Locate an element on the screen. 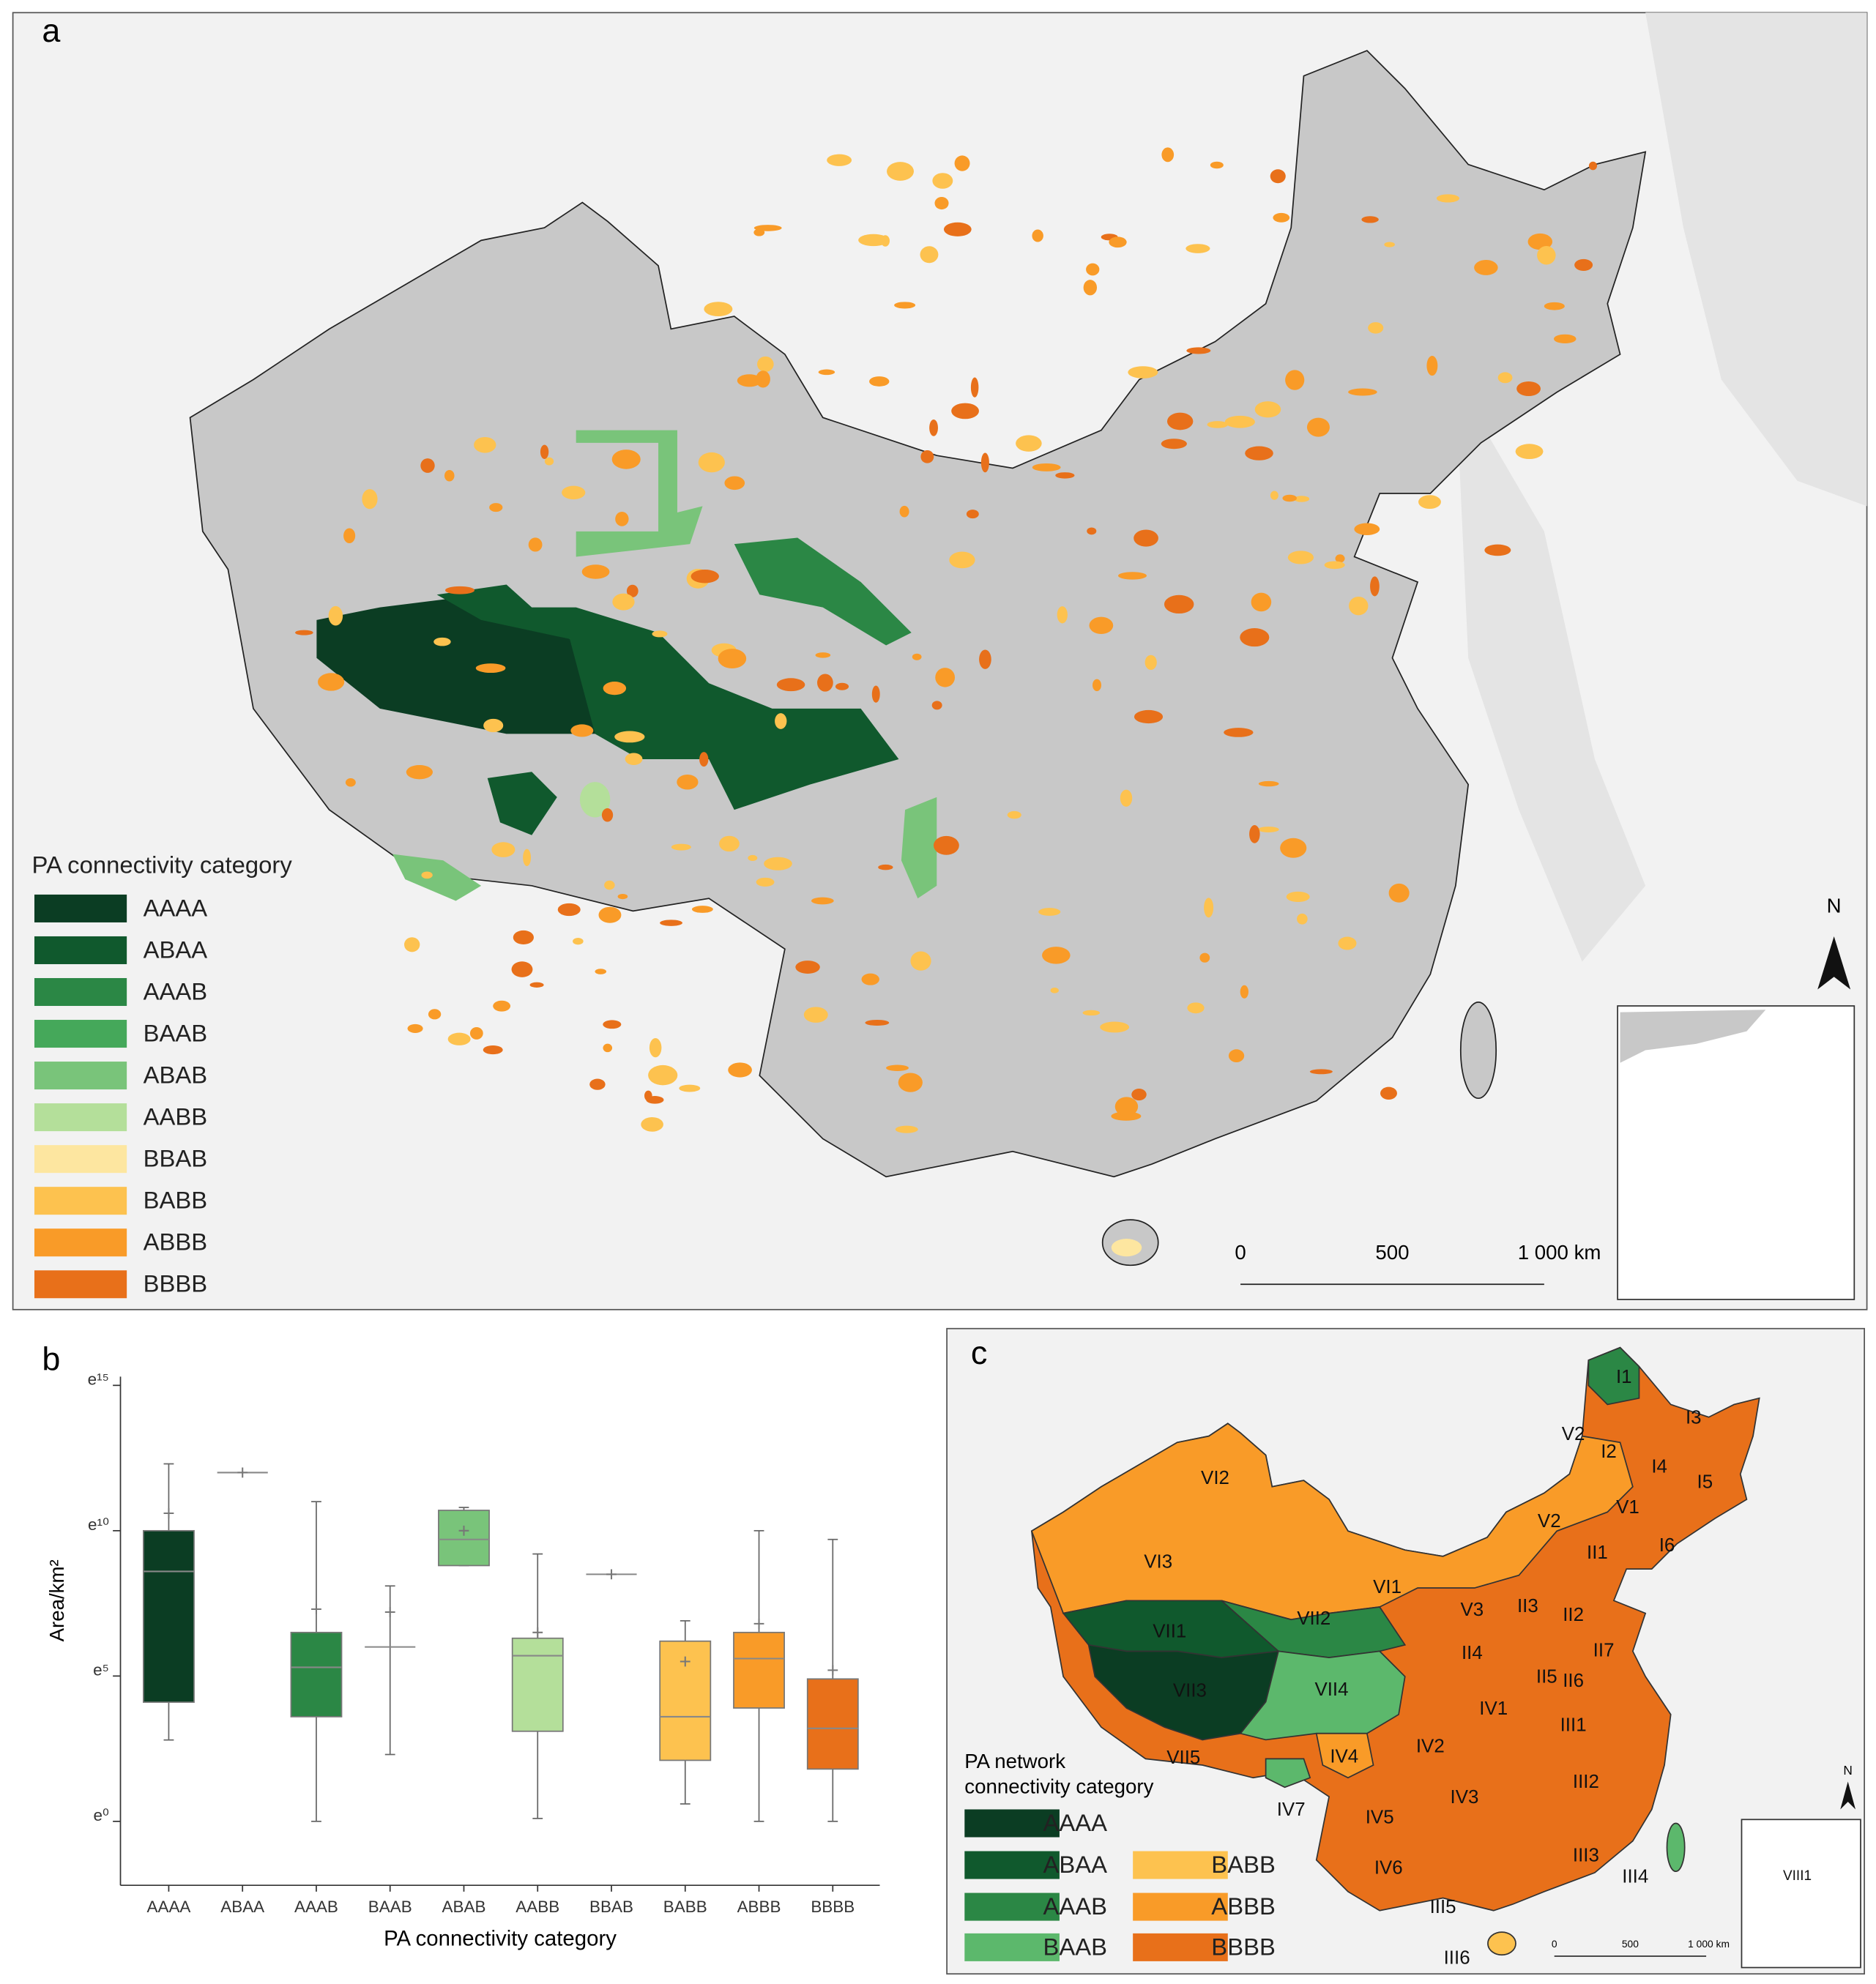 This screenshot has width=1876, height=1984. region-label: VII3 is located at coordinates (1190, 1691).